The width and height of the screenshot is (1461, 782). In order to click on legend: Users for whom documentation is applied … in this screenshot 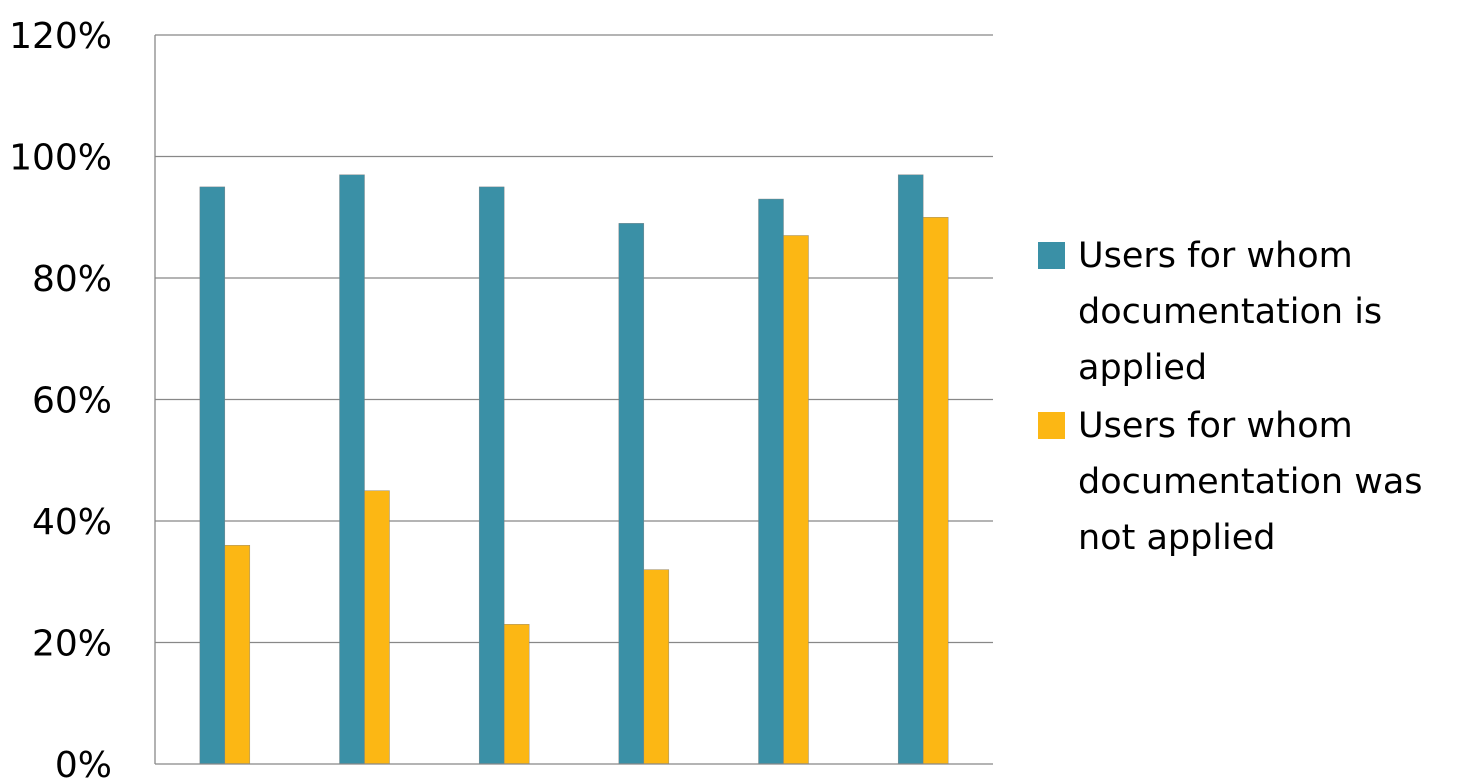, I will do `click(1245, 398)`.